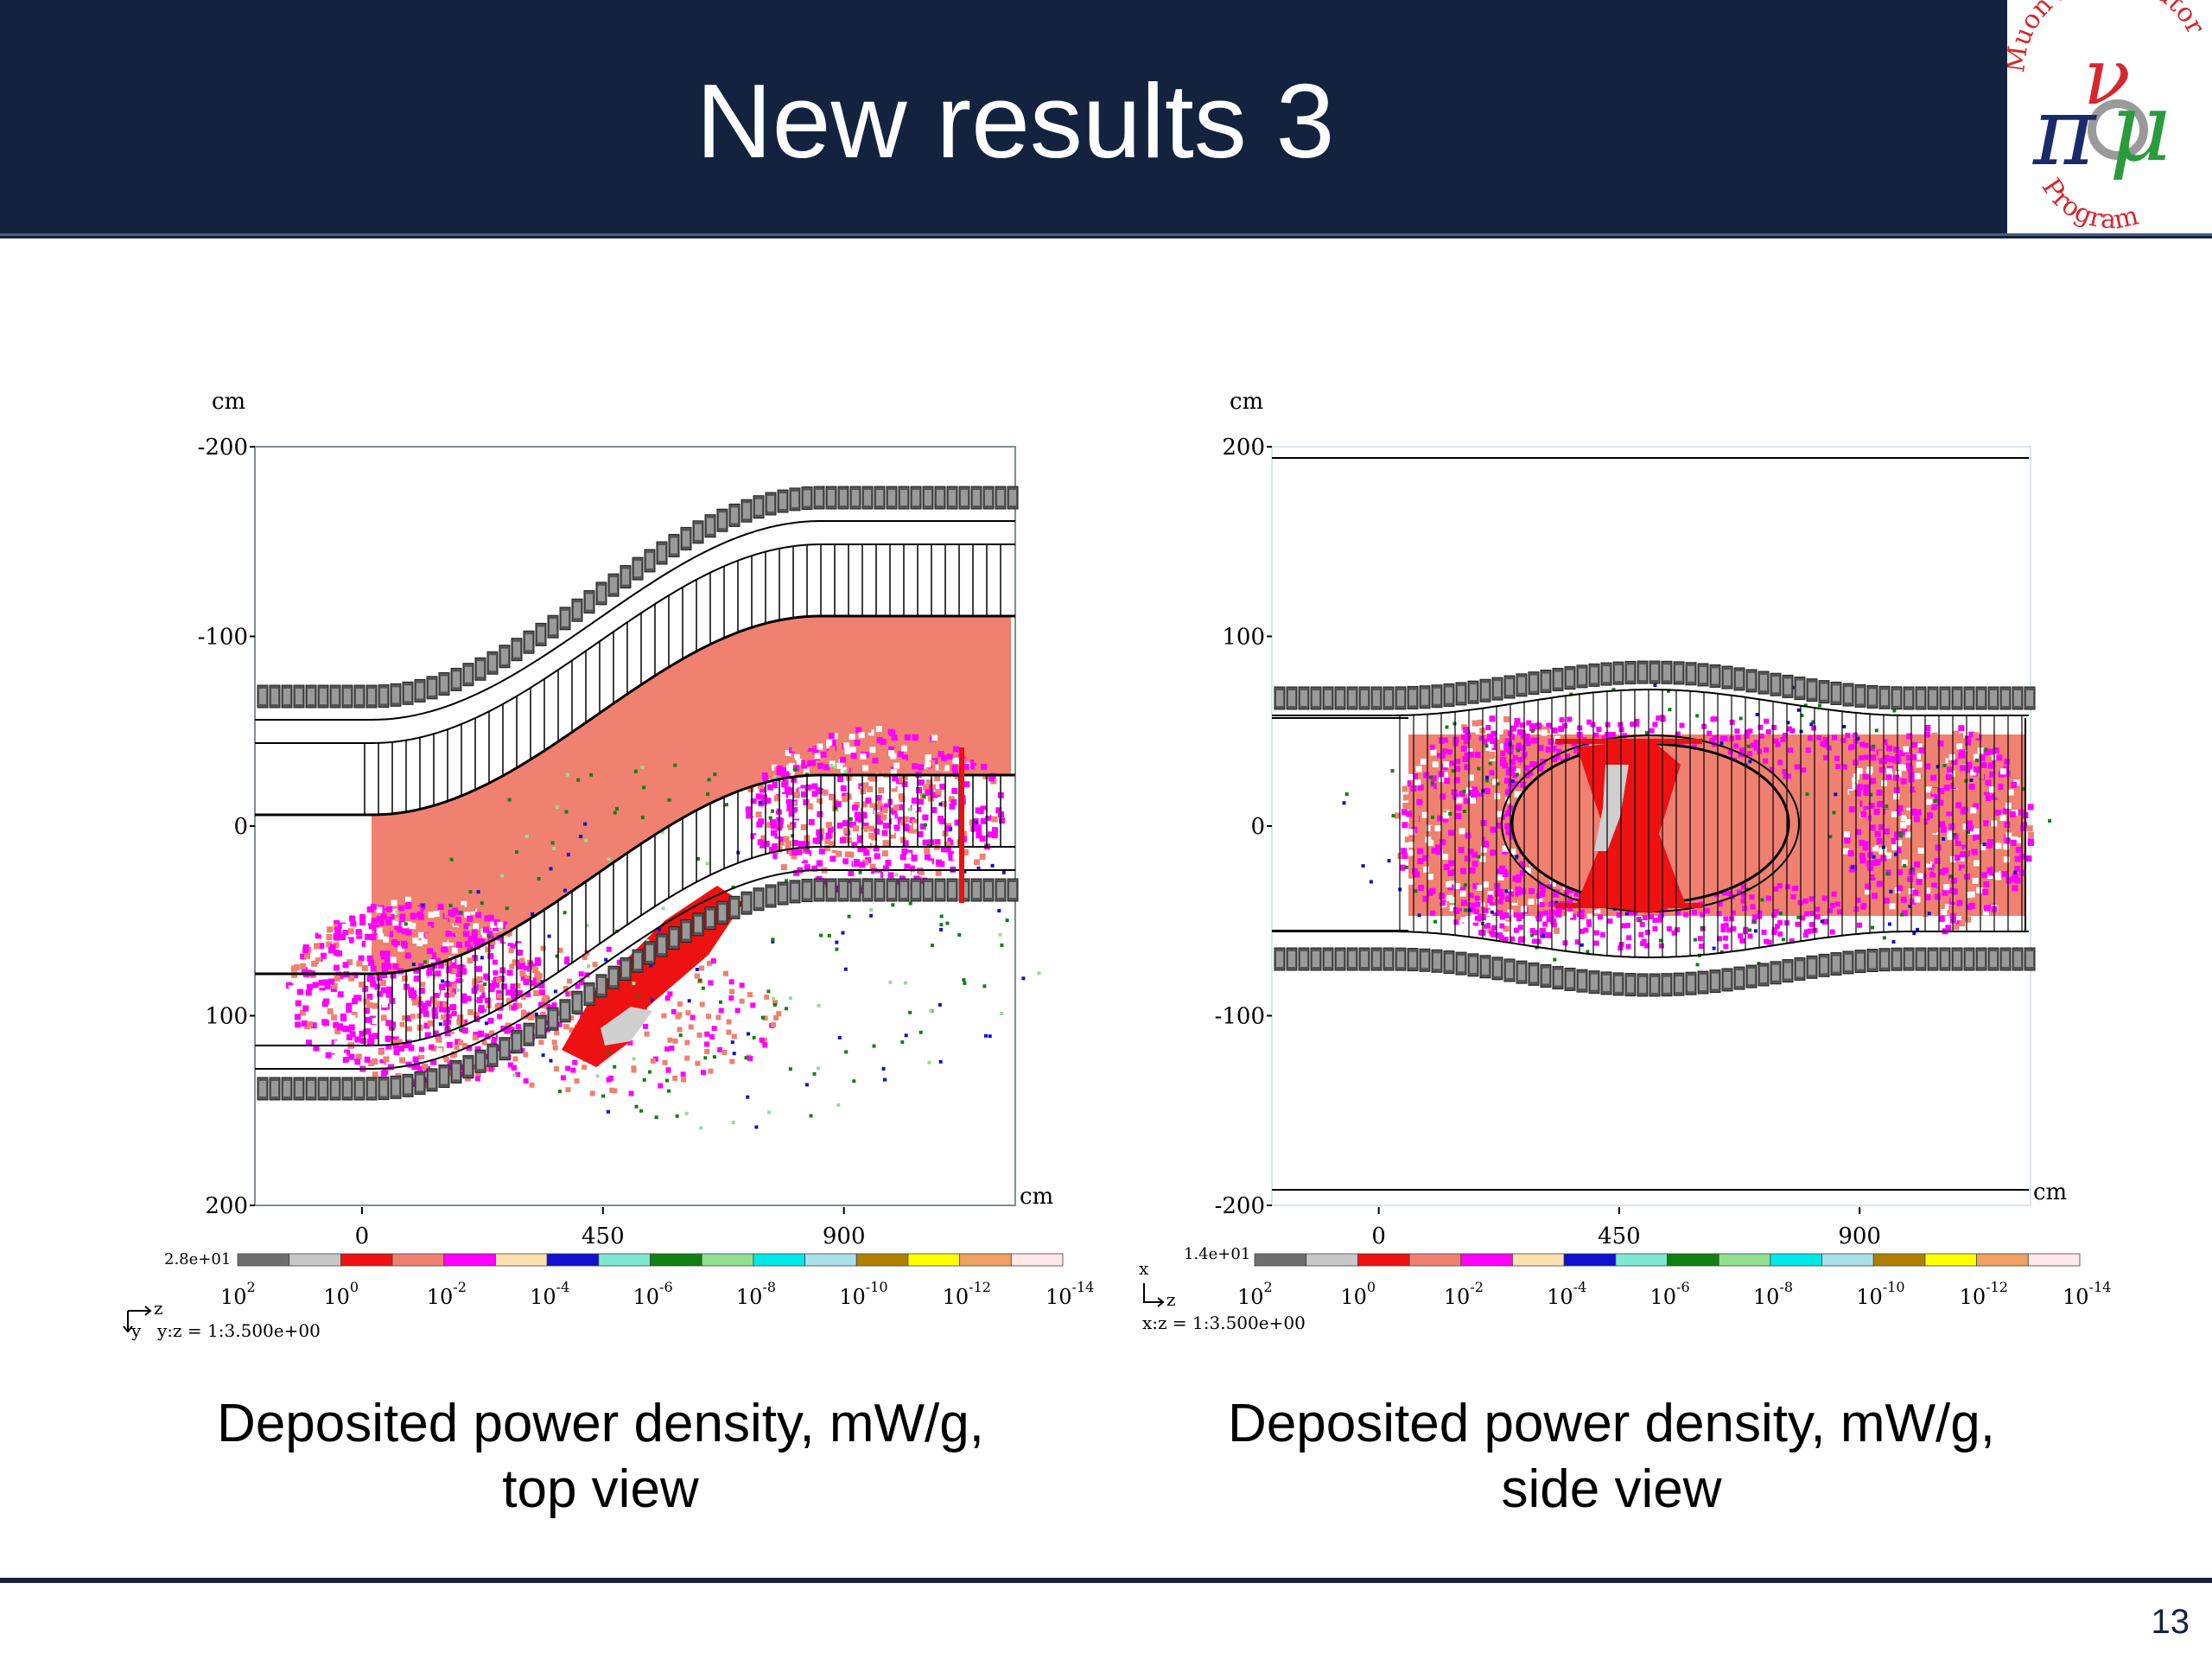 Image resolution: width=2212 pixels, height=1659 pixels. Describe the element at coordinates (362, 1236) in the screenshot. I see `x-tick-label: 0` at that location.